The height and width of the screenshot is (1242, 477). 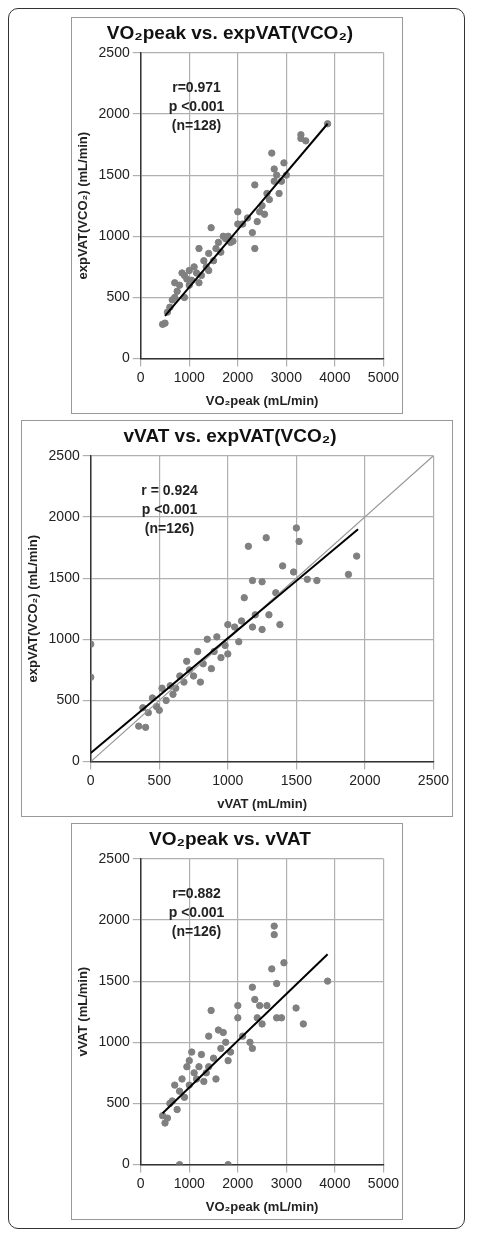 What do you see at coordinates (229, 435) in the screenshot?
I see `chart-title: vVAT vs. expVAT(VCO₂)` at bounding box center [229, 435].